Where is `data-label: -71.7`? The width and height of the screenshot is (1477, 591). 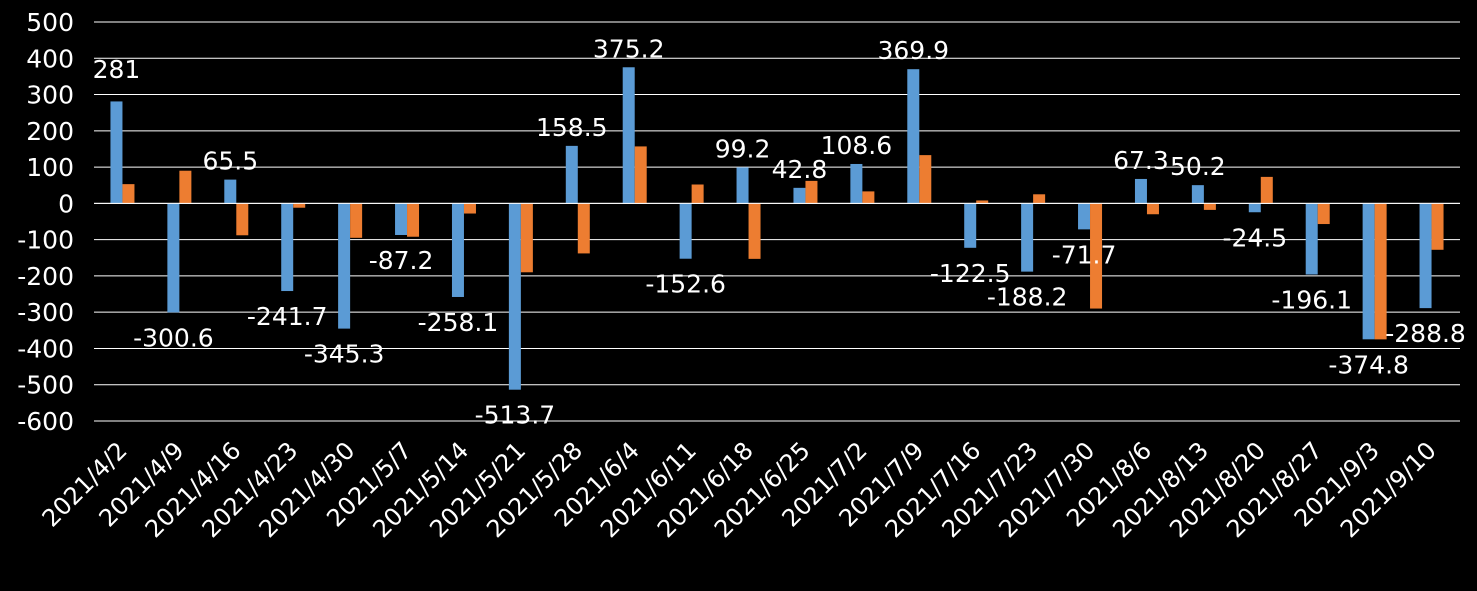 data-label: -71.7 is located at coordinates (1084, 254).